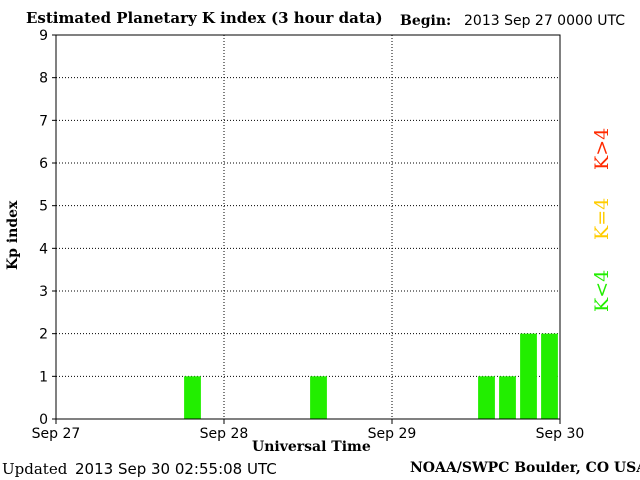 This screenshot has height=480, width=640. What do you see at coordinates (43, 36) in the screenshot?
I see `y-tick-label: 9` at bounding box center [43, 36].